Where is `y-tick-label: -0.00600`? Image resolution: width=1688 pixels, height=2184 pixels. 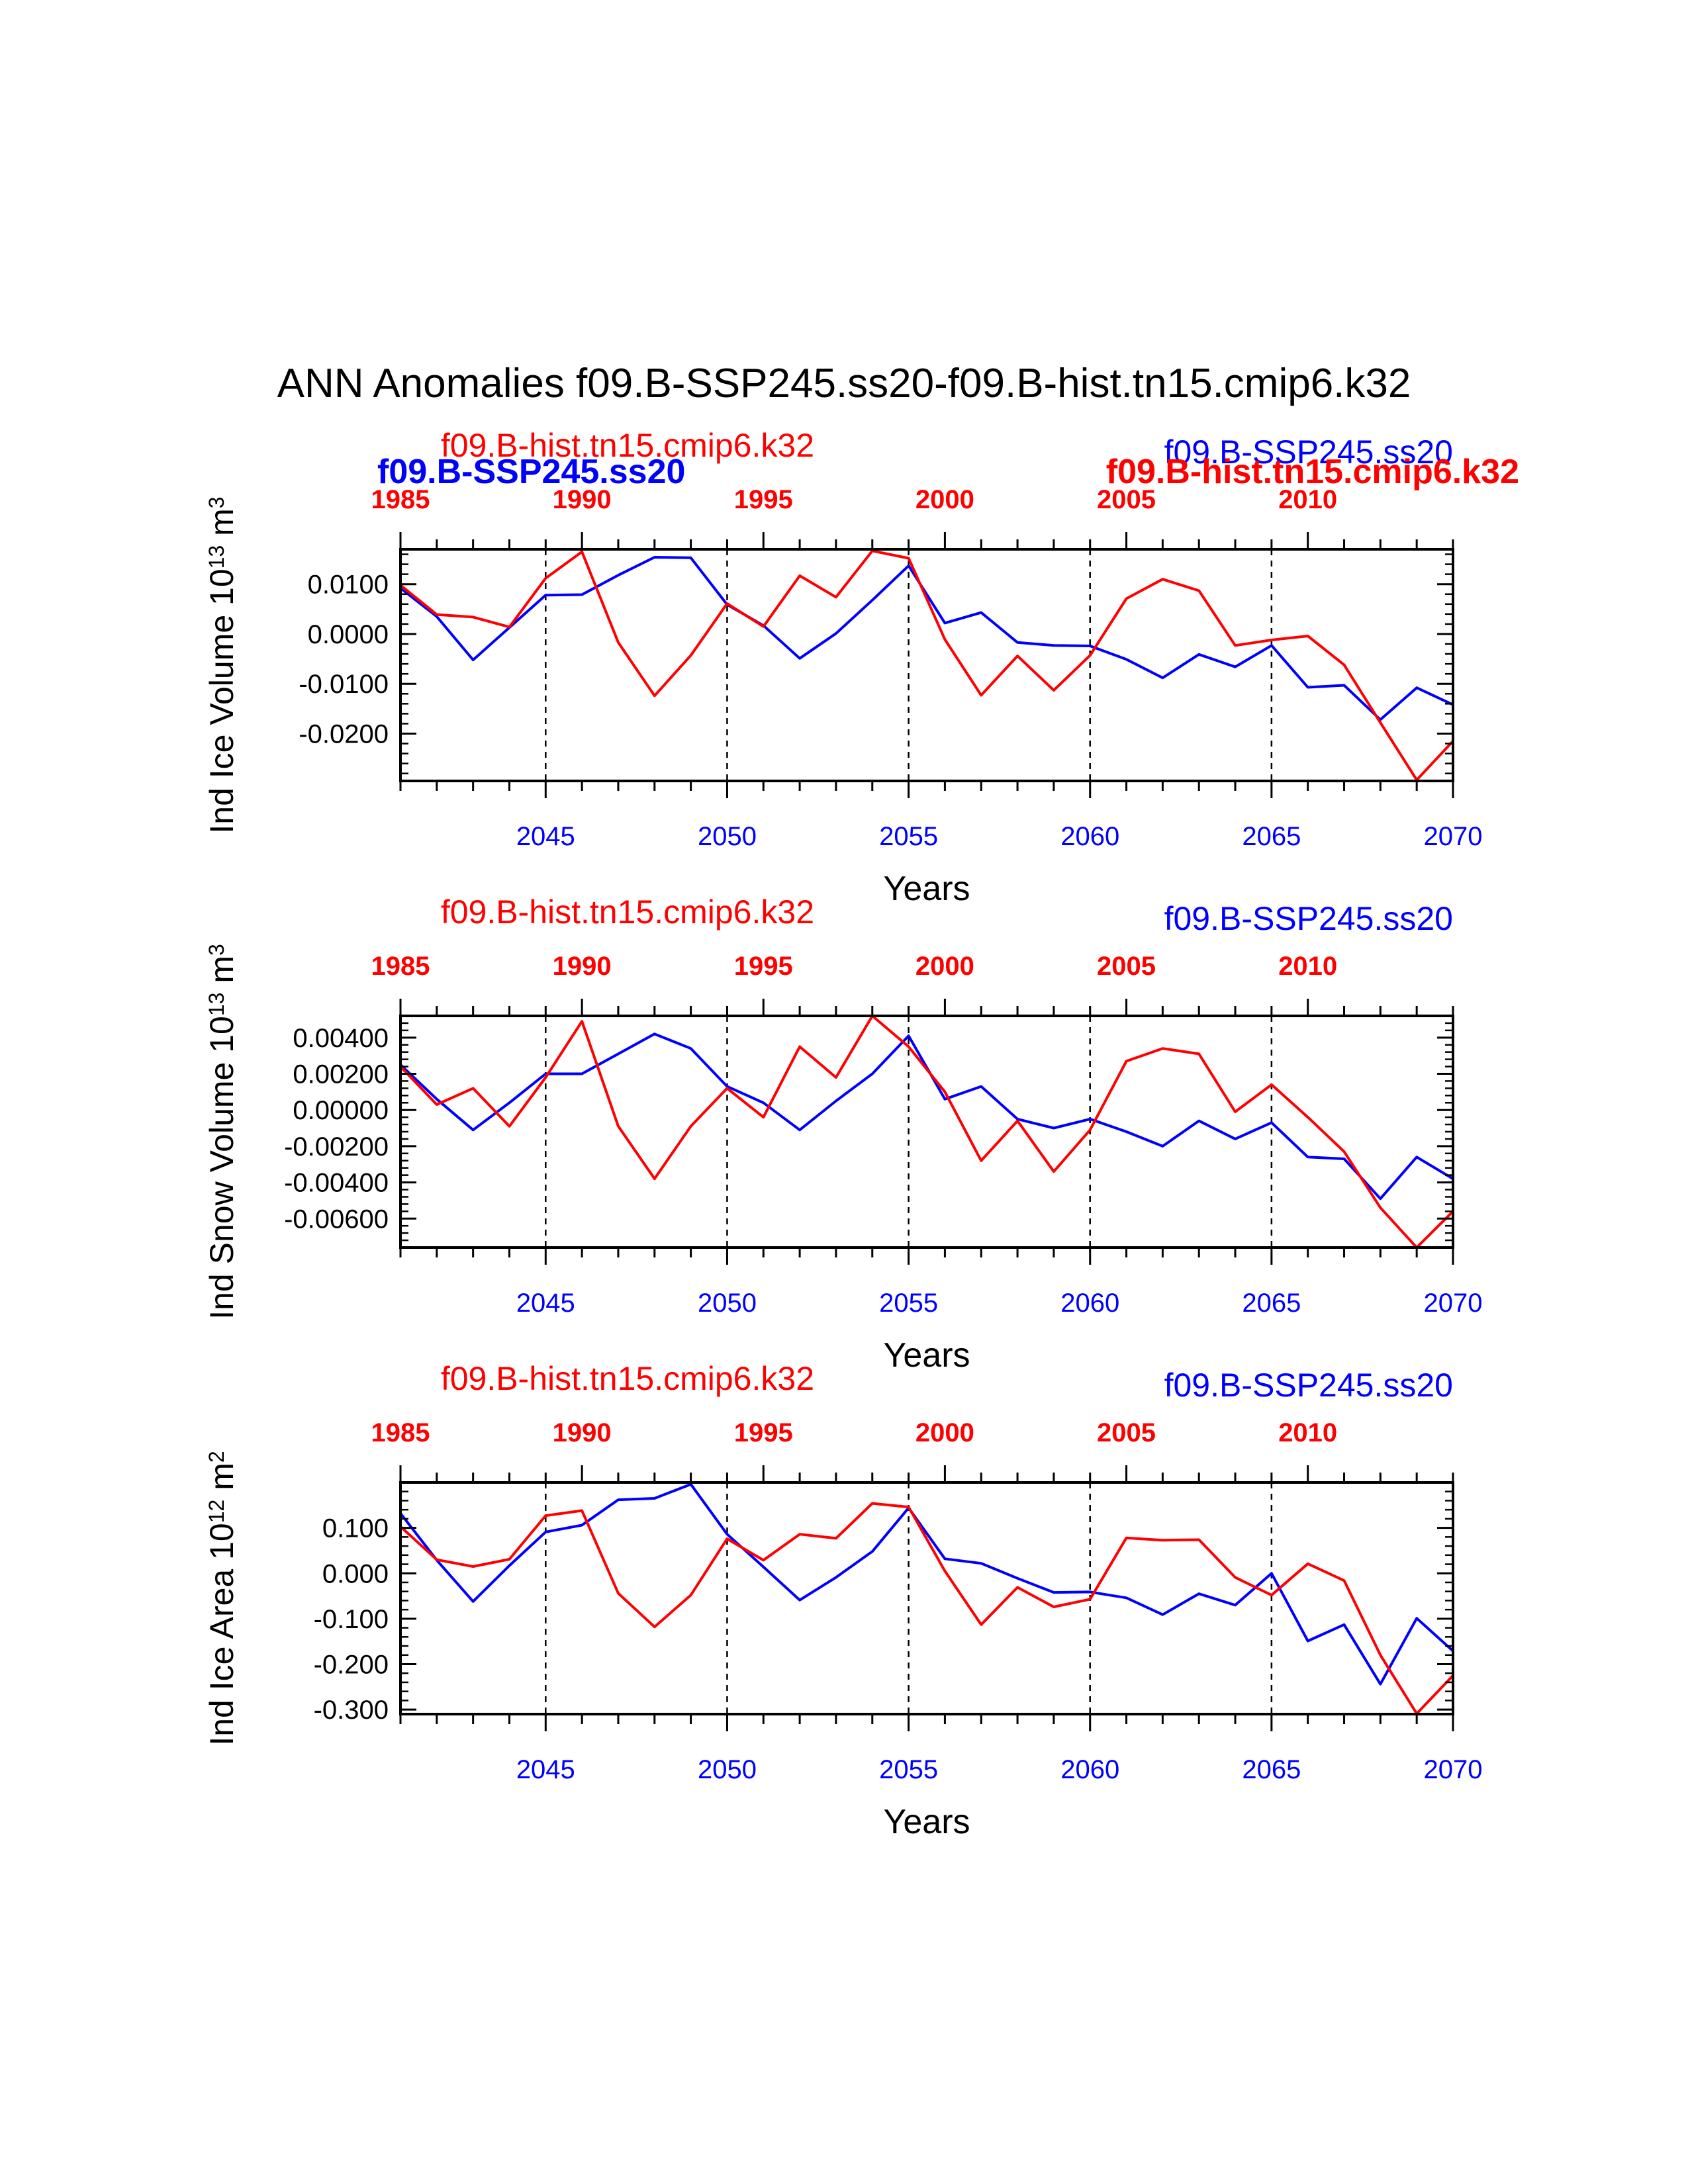 y-tick-label: -0.00600 is located at coordinates (336, 1219).